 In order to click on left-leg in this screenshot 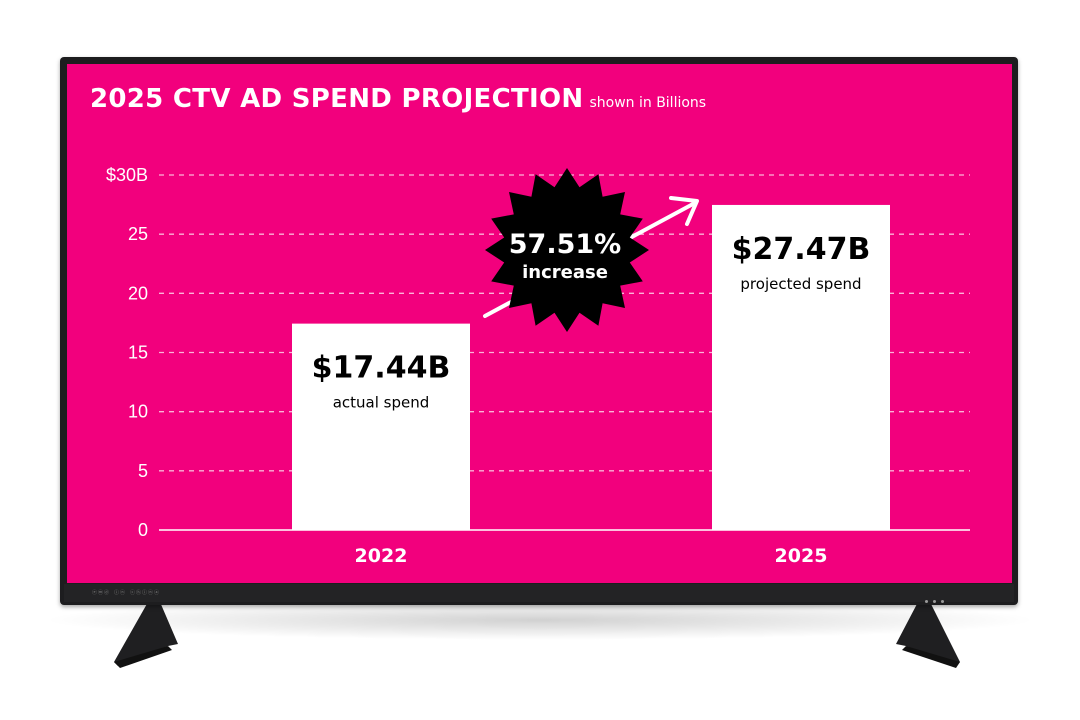, I will do `click(146, 634)`.